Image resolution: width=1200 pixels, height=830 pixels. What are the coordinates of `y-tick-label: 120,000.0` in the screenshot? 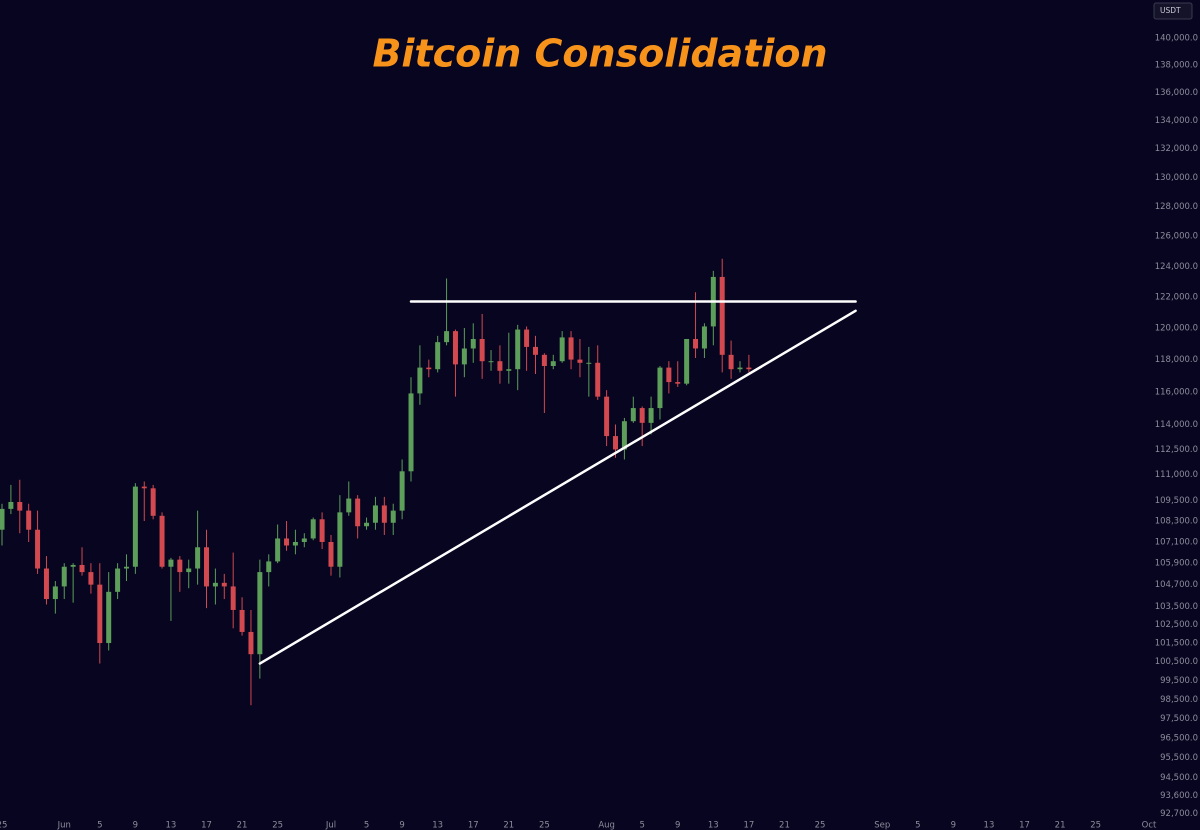 It's located at (1176, 328).